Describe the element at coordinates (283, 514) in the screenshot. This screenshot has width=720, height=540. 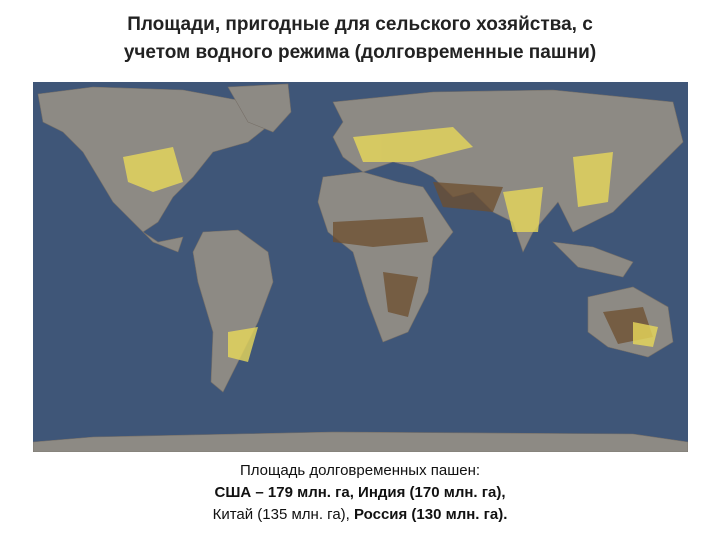
I see `caption-segment: Китай (135 млн. га),` at that location.